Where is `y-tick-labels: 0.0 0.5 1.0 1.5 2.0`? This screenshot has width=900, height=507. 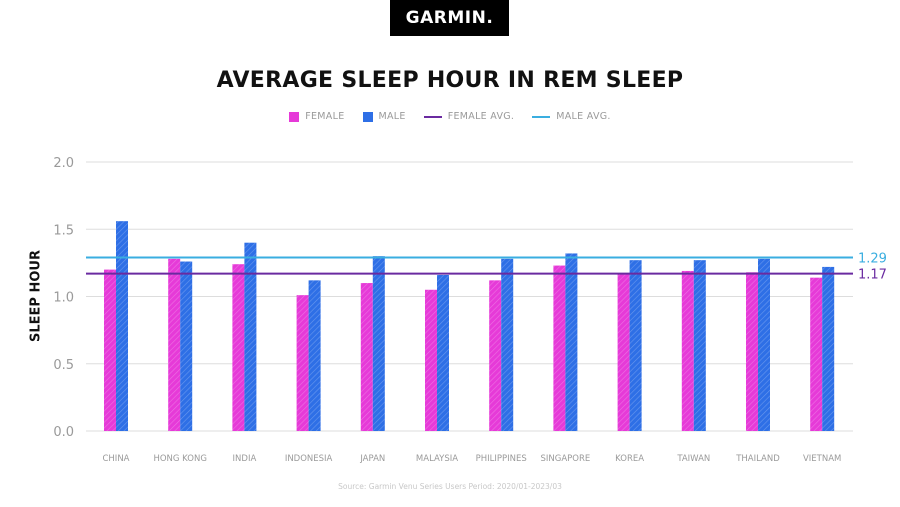 y-tick-labels: 0.0 0.5 1.0 1.5 2.0 is located at coordinates (63, 298).